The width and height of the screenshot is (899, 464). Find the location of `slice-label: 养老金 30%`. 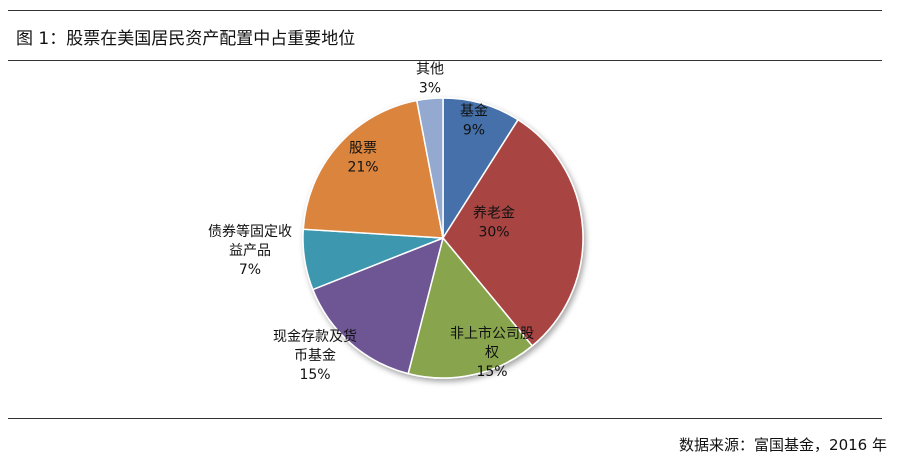

slice-label: 养老金 30% is located at coordinates (494, 223).